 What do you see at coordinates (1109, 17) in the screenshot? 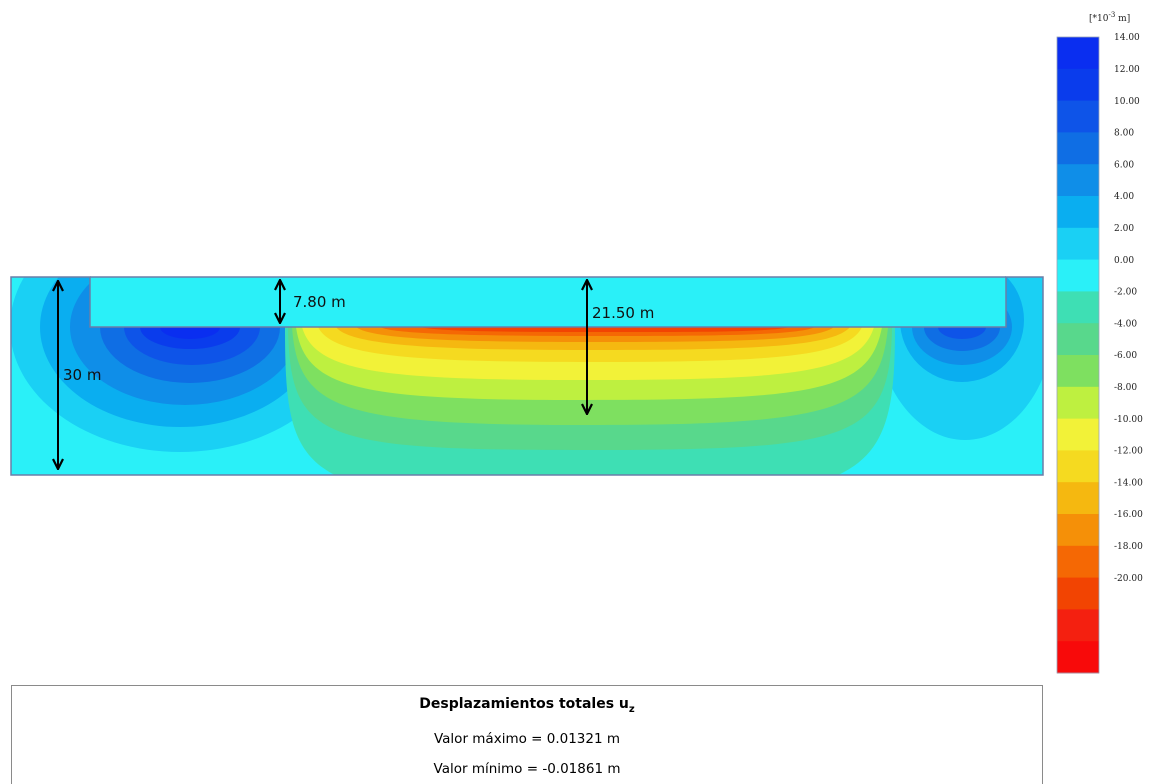
I see `legend-unit: [*10-3 m]` at bounding box center [1109, 17].